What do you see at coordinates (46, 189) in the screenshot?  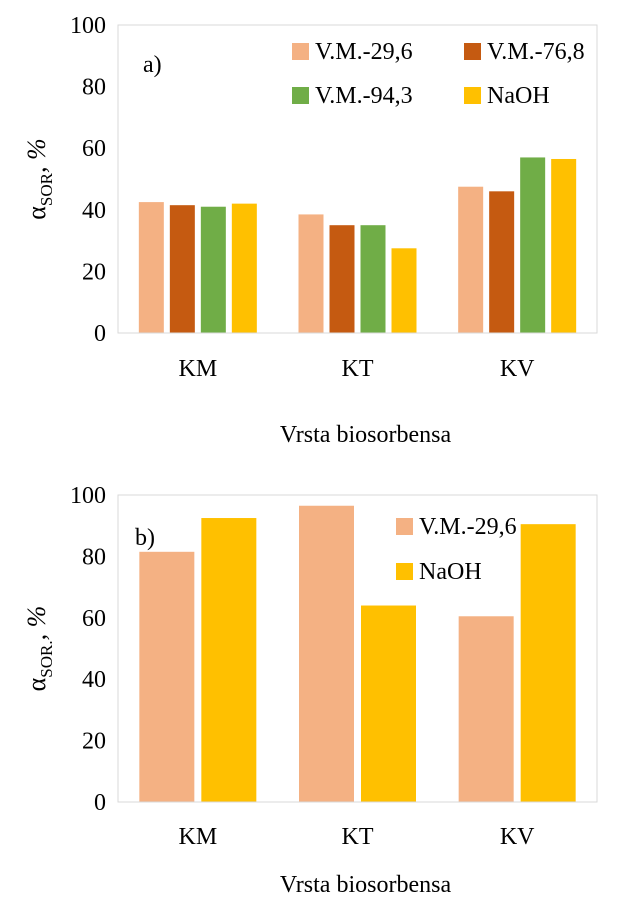 I see `y-axis-subscript: SOR` at bounding box center [46, 189].